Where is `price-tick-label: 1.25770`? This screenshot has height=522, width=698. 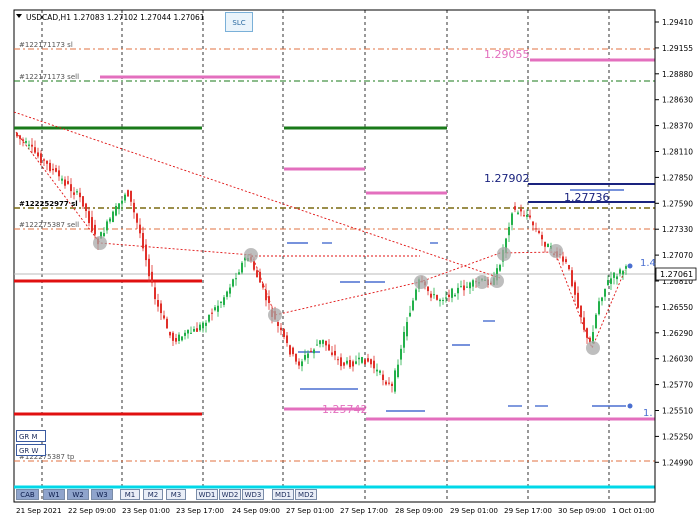
price-tick-label: 1.25770 is located at coordinates (677, 385).